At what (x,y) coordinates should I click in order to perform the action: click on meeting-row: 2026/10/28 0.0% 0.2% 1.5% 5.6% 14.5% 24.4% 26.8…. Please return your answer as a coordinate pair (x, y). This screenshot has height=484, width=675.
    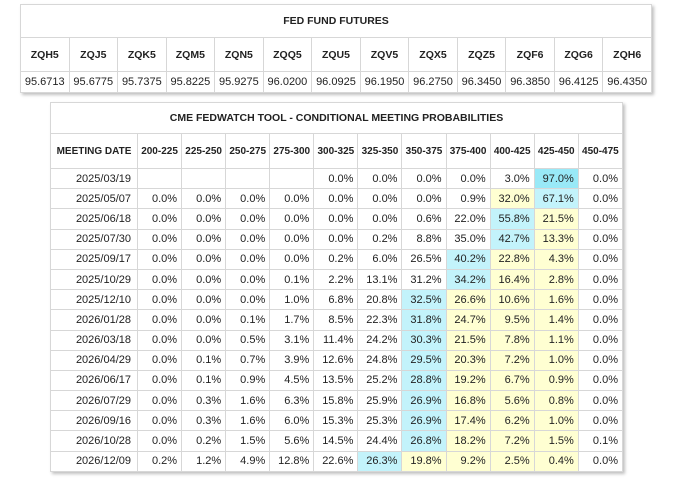
    Looking at the image, I should click on (337, 441).